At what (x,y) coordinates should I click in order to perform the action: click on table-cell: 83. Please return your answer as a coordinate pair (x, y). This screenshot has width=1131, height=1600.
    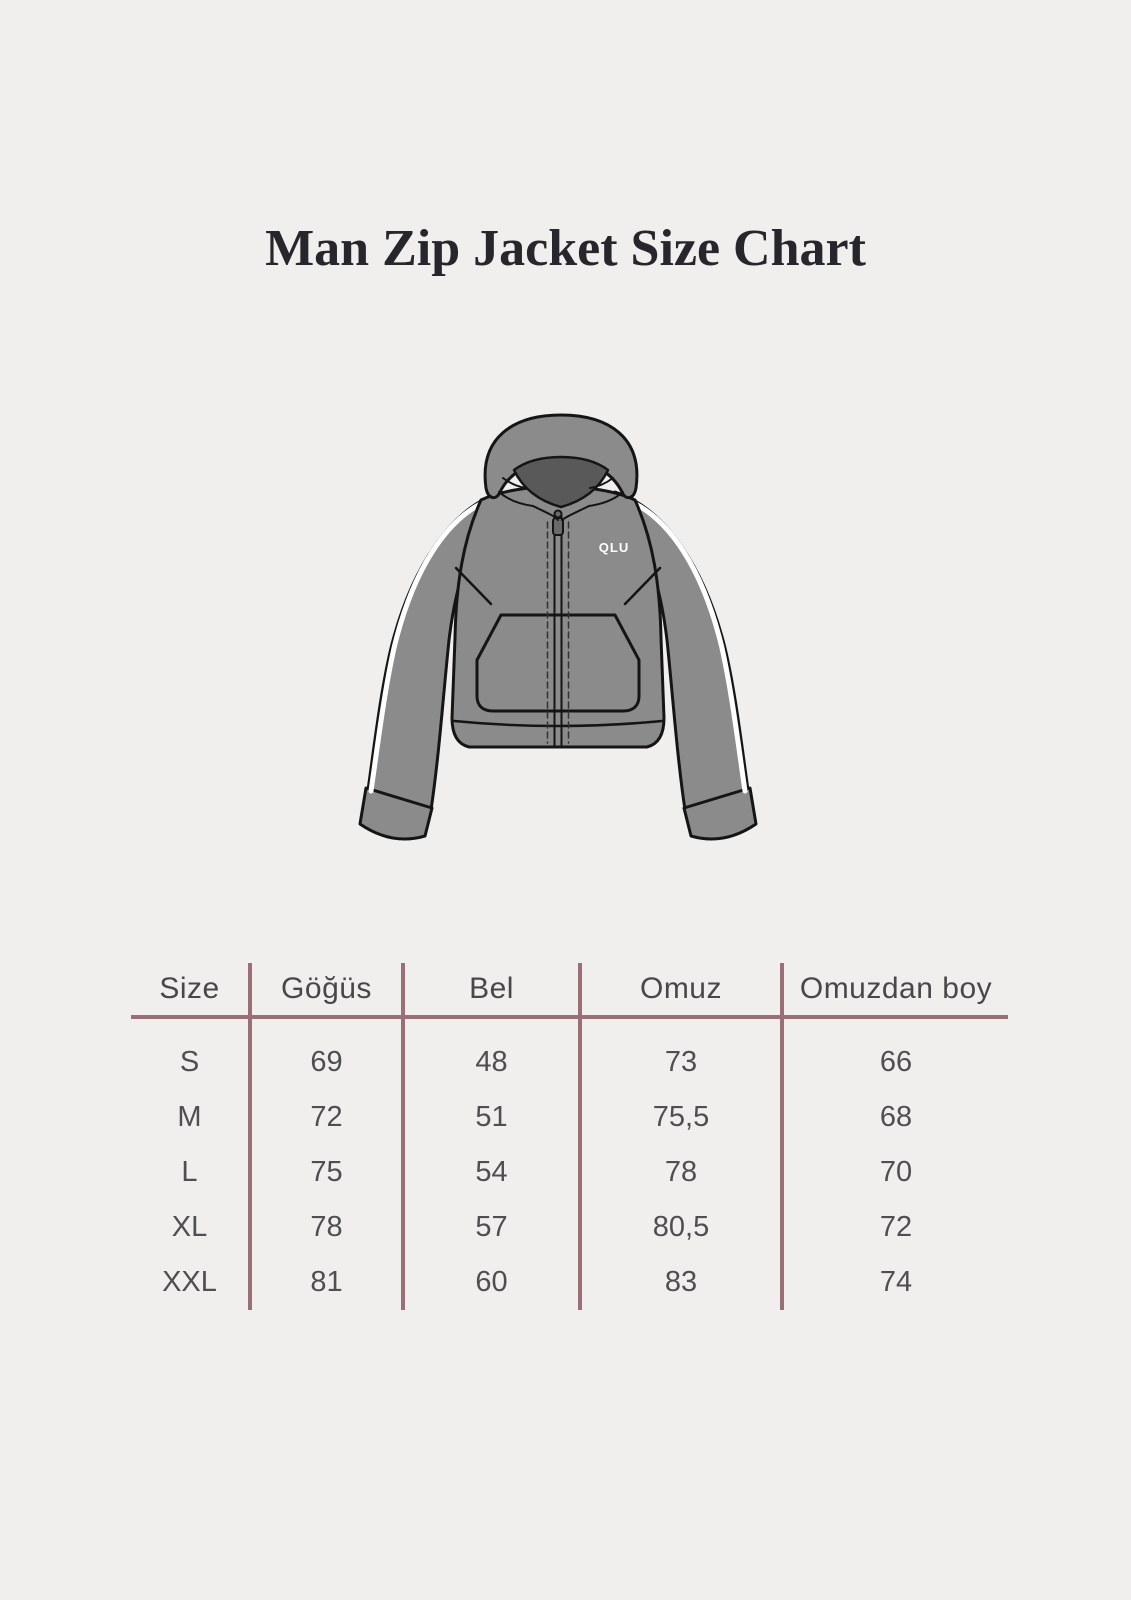
    Looking at the image, I should click on (679, 1282).